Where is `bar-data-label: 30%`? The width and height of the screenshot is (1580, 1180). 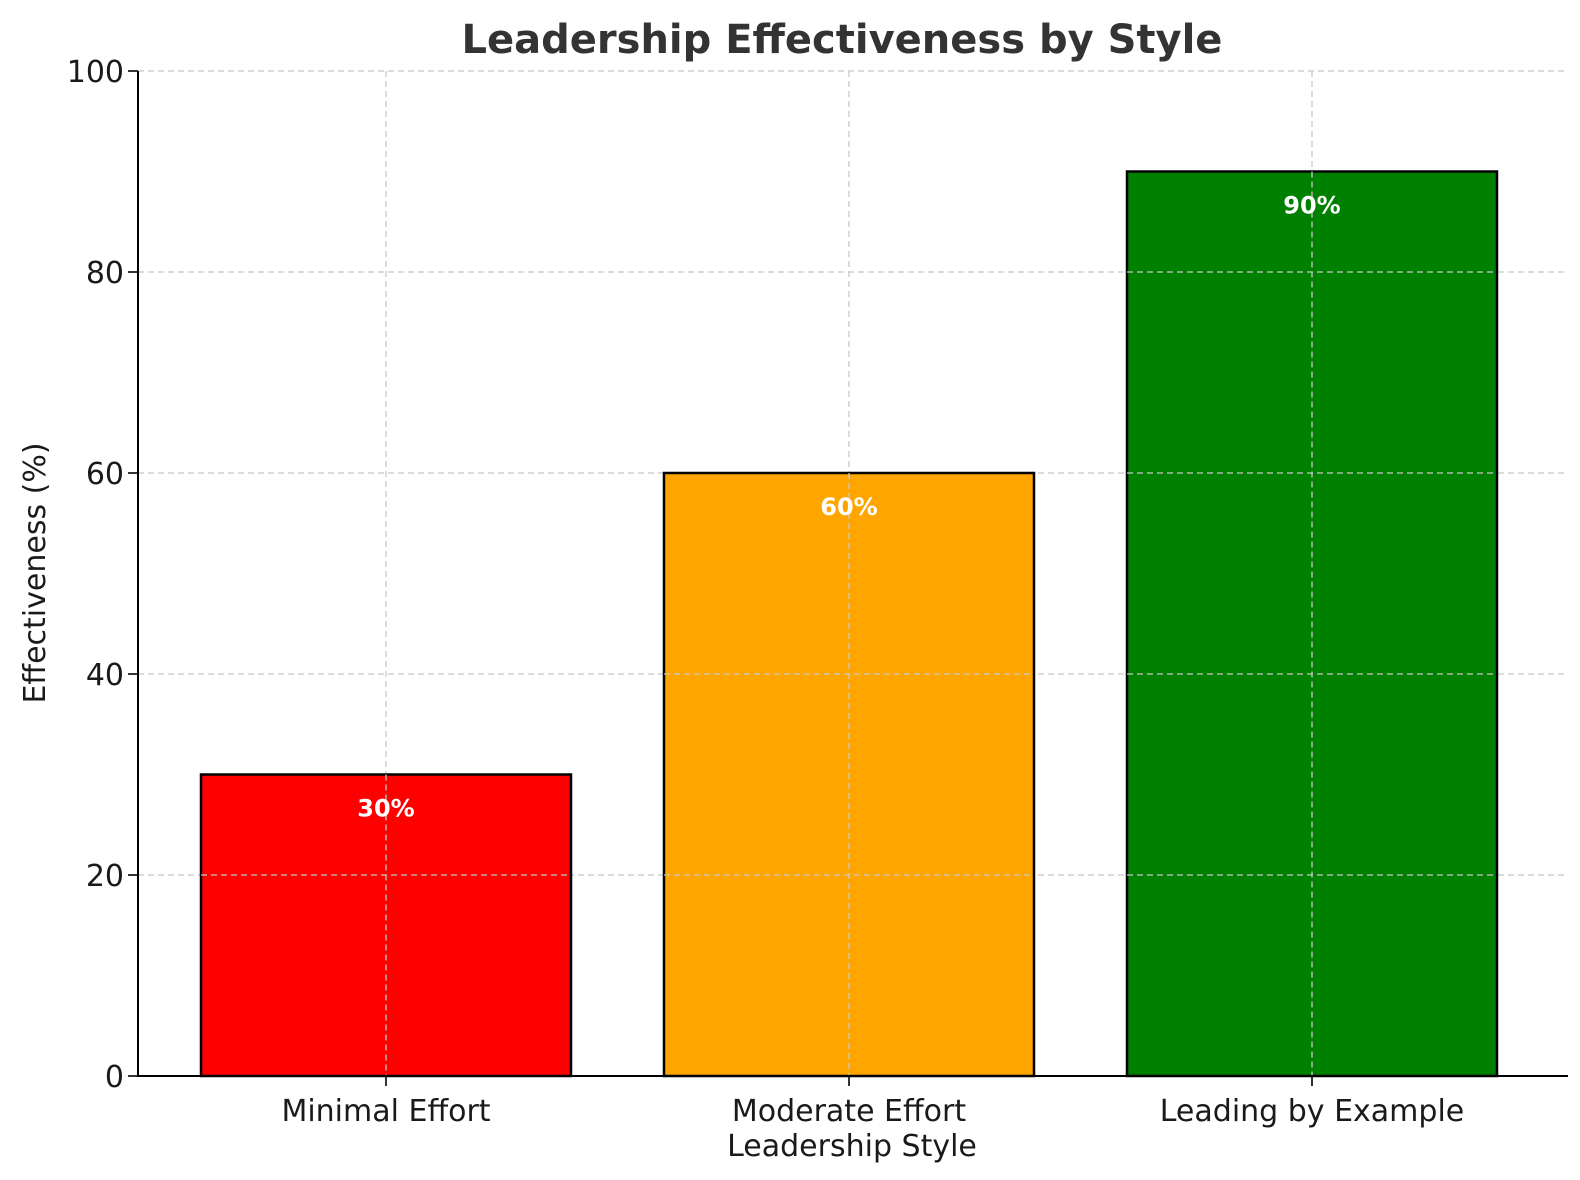
bar-data-label: 30% is located at coordinates (385, 809).